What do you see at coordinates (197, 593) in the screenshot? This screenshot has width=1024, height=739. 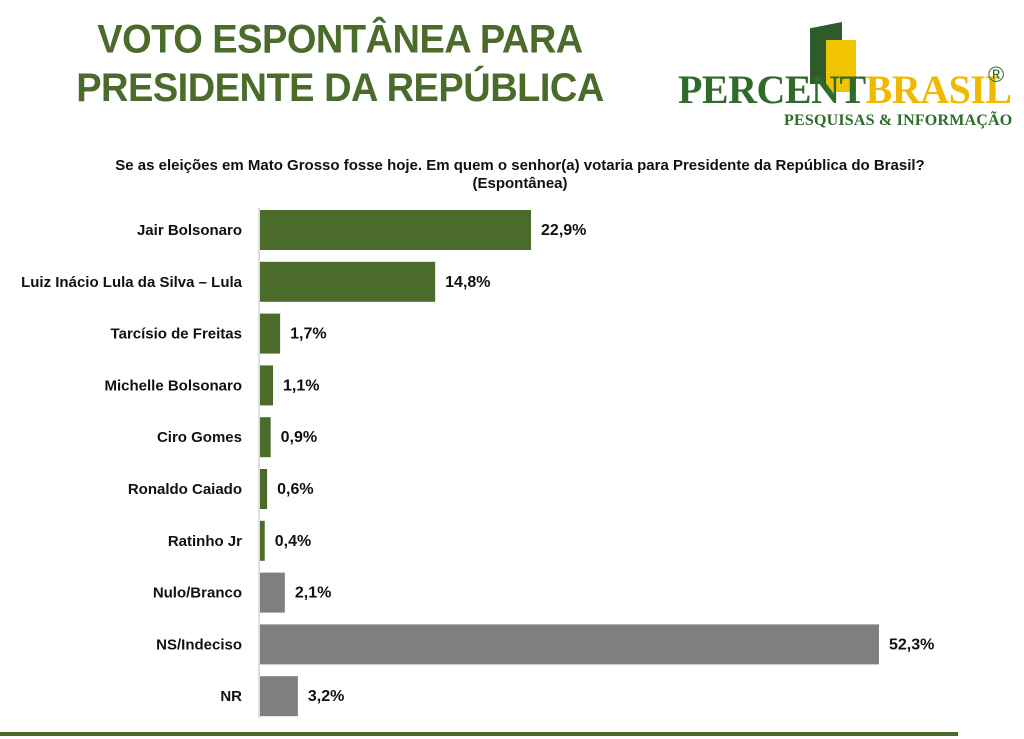 I see `category-label: Nulo/Branco` at bounding box center [197, 593].